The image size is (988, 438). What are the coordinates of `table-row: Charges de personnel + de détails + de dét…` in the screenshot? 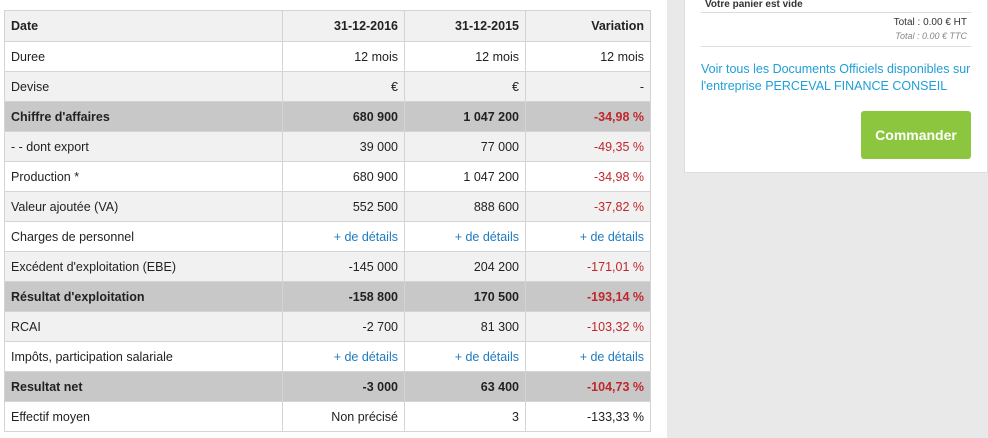 It's located at (327, 236).